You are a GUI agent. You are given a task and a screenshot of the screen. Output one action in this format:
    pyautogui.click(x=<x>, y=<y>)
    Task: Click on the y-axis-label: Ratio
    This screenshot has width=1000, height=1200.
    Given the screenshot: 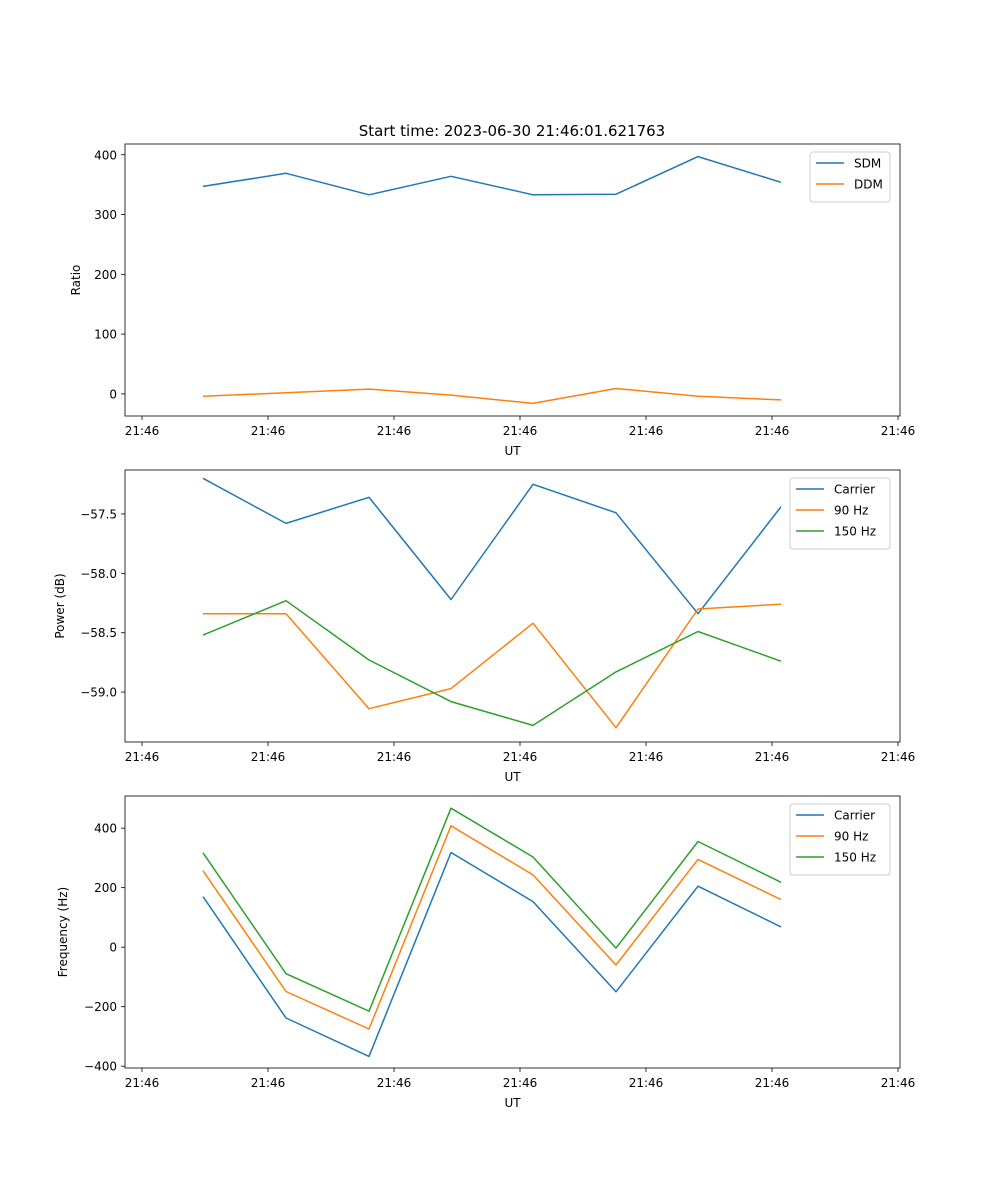 What is the action you would take?
    pyautogui.click(x=76, y=280)
    